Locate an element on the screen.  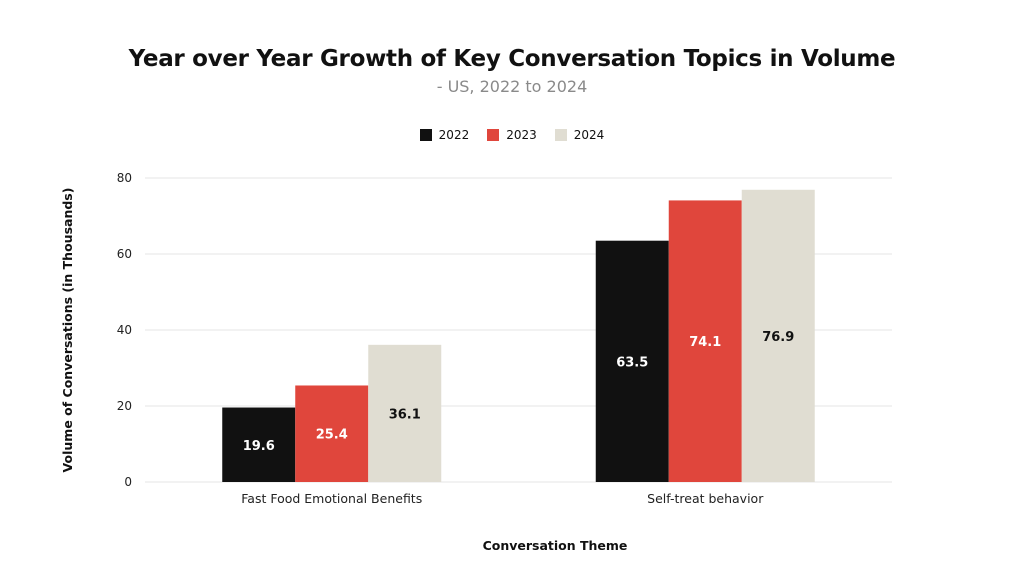
data-label-2022: 63.5 is located at coordinates (632, 362).